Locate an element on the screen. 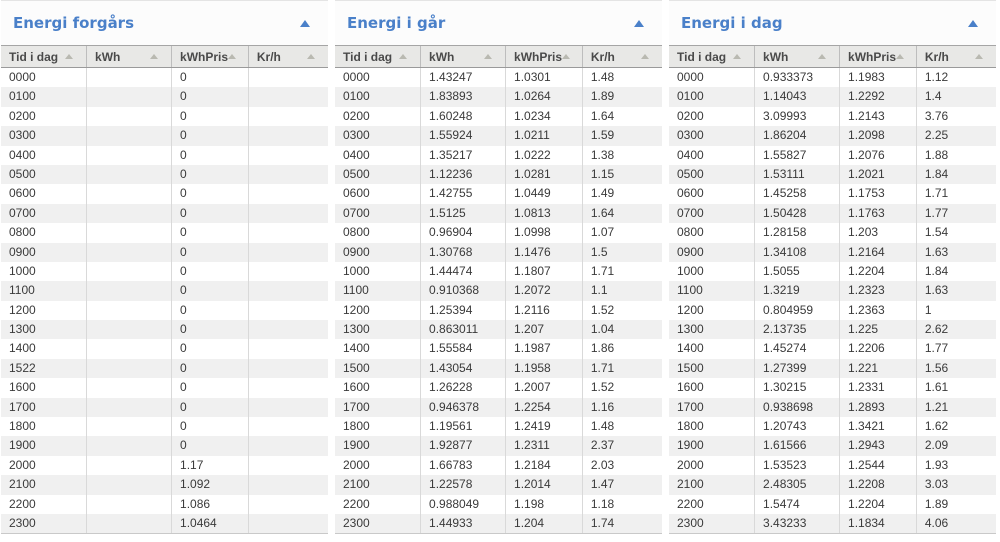 Image resolution: width=1000 pixels, height=542 pixels. table-row: 0900 0 is located at coordinates (164, 252).